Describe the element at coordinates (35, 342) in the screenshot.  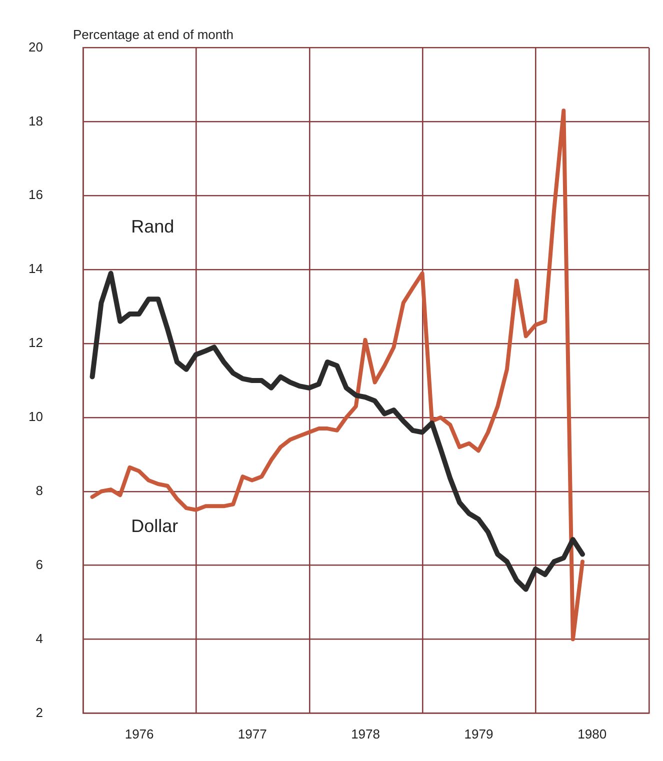
I see `y-tick-label: 12` at that location.